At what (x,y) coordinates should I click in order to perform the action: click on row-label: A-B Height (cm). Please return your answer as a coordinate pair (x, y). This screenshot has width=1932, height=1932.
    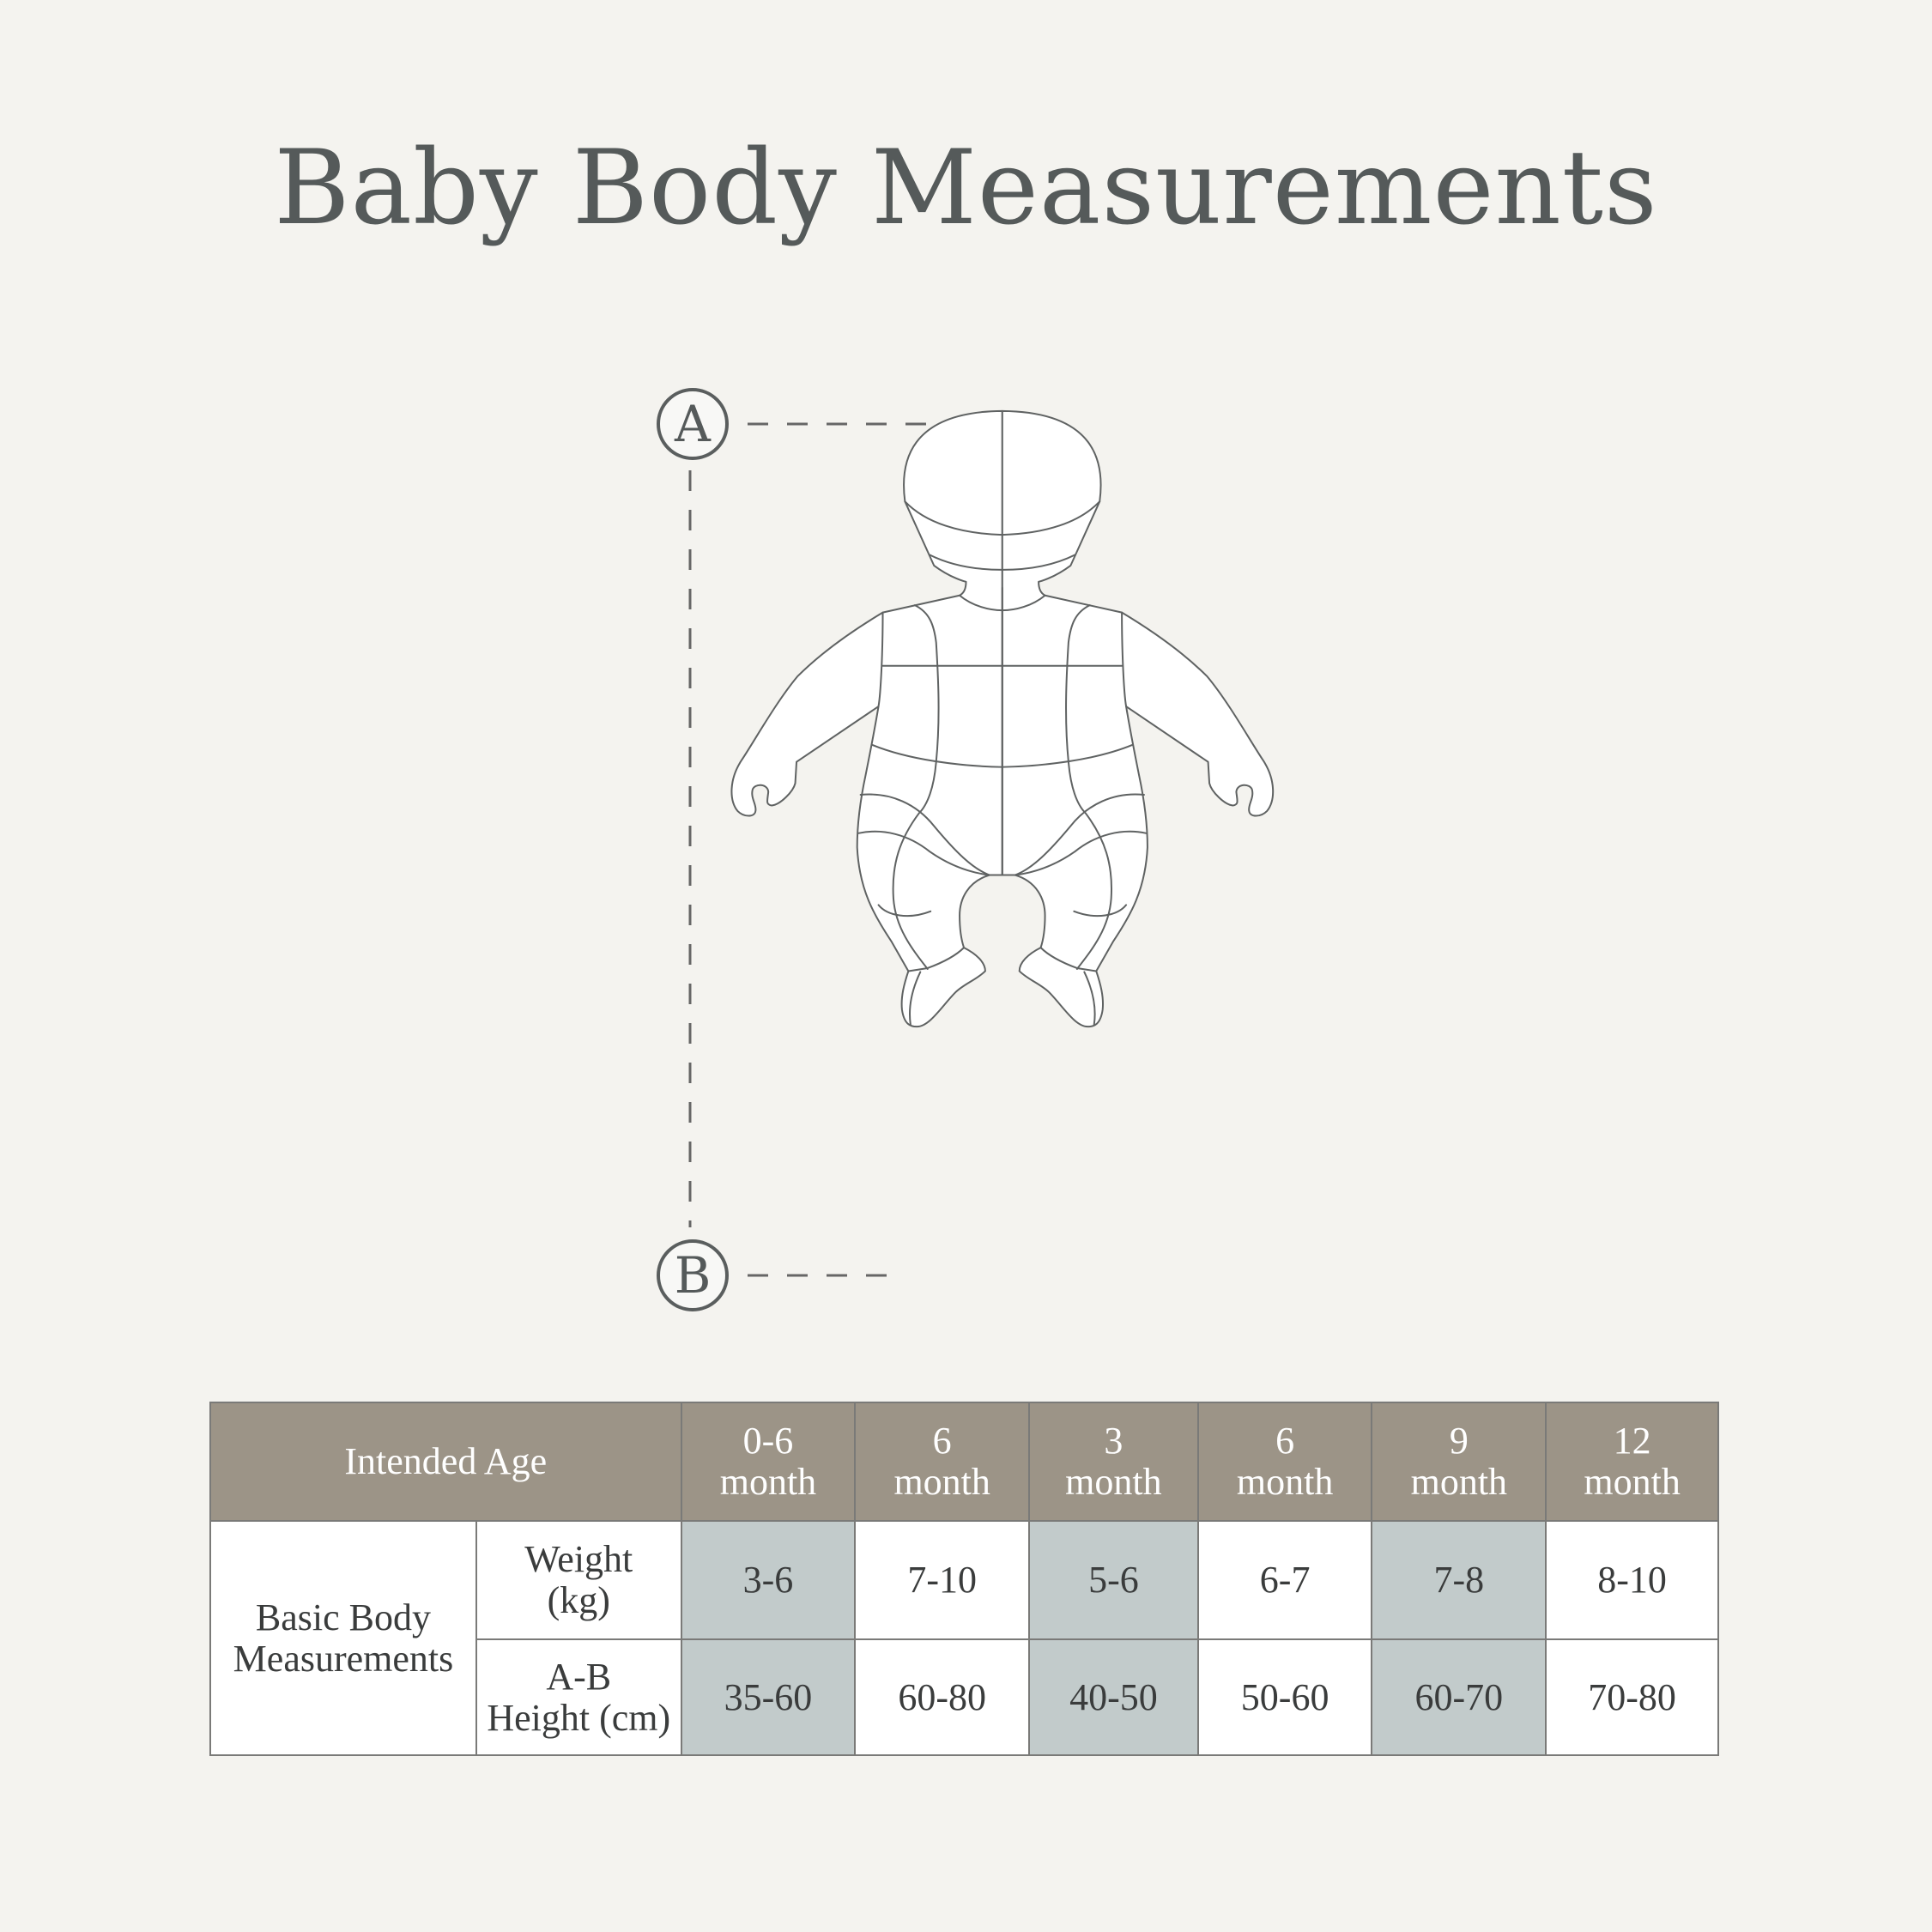
    Looking at the image, I should click on (579, 1697).